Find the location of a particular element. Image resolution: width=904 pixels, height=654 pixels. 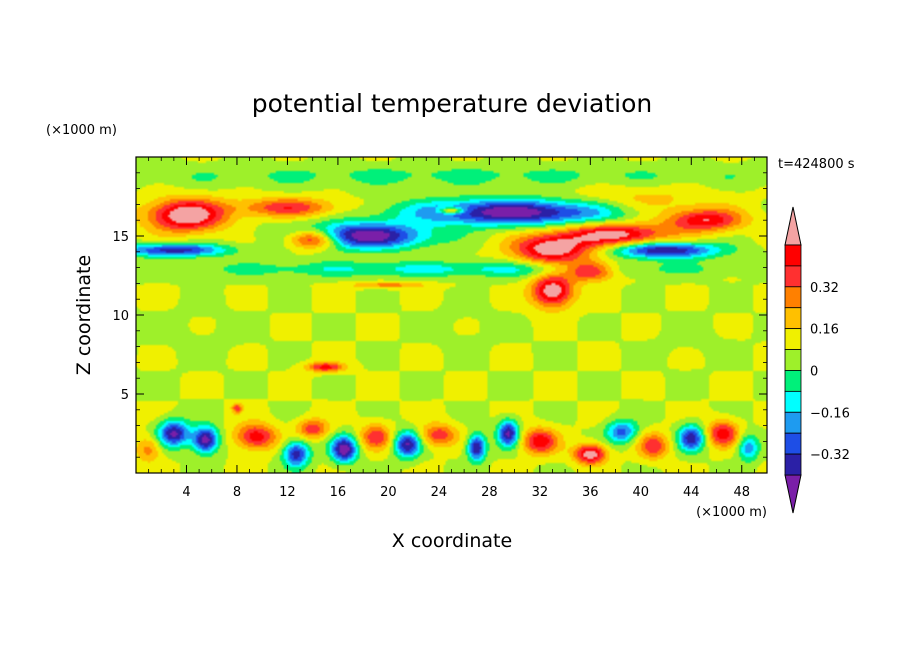

x-tick-label: 24 is located at coordinates (439, 492).